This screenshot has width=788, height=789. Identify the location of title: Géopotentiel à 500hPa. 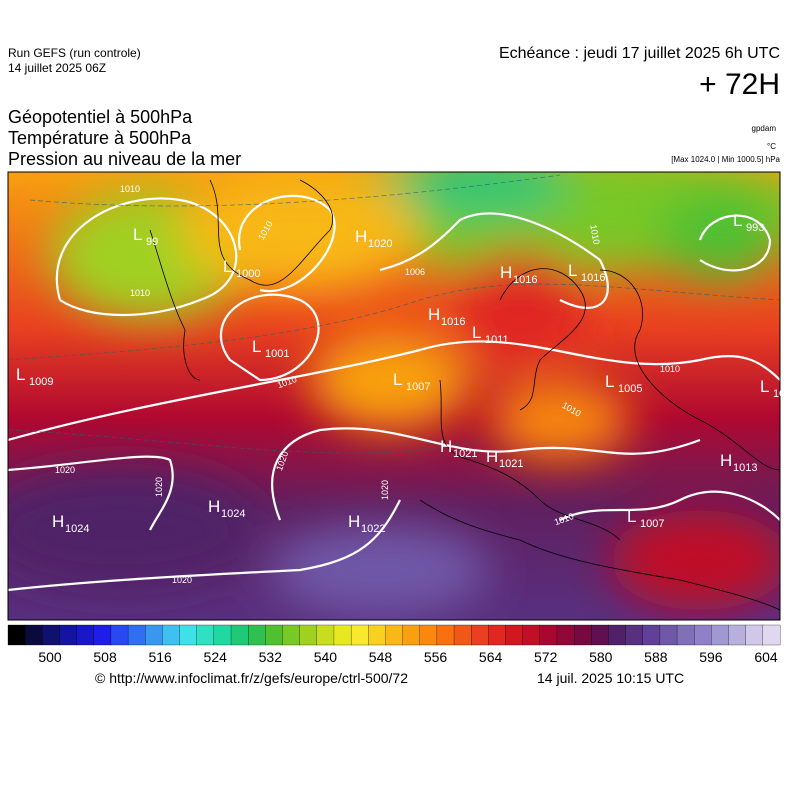
(100, 117).